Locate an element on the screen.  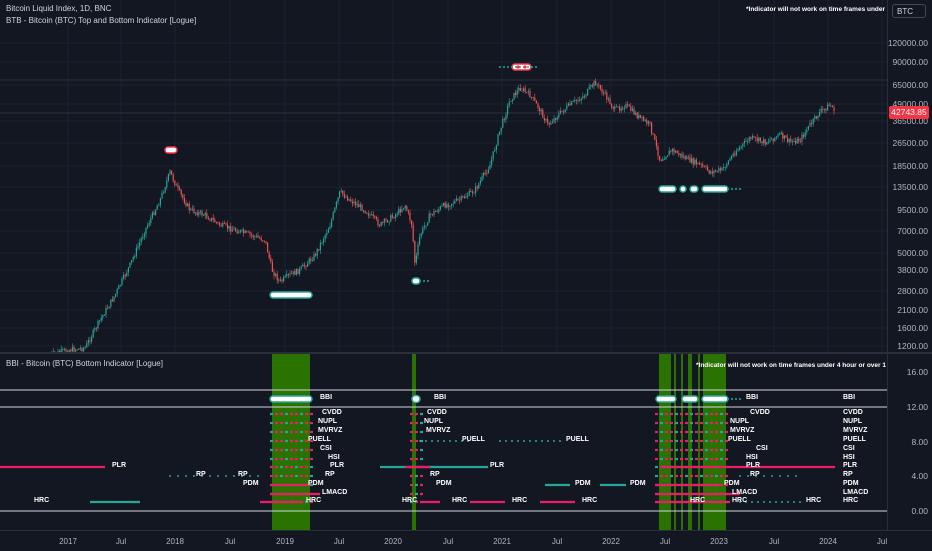
bbi-pill is located at coordinates (416, 399).